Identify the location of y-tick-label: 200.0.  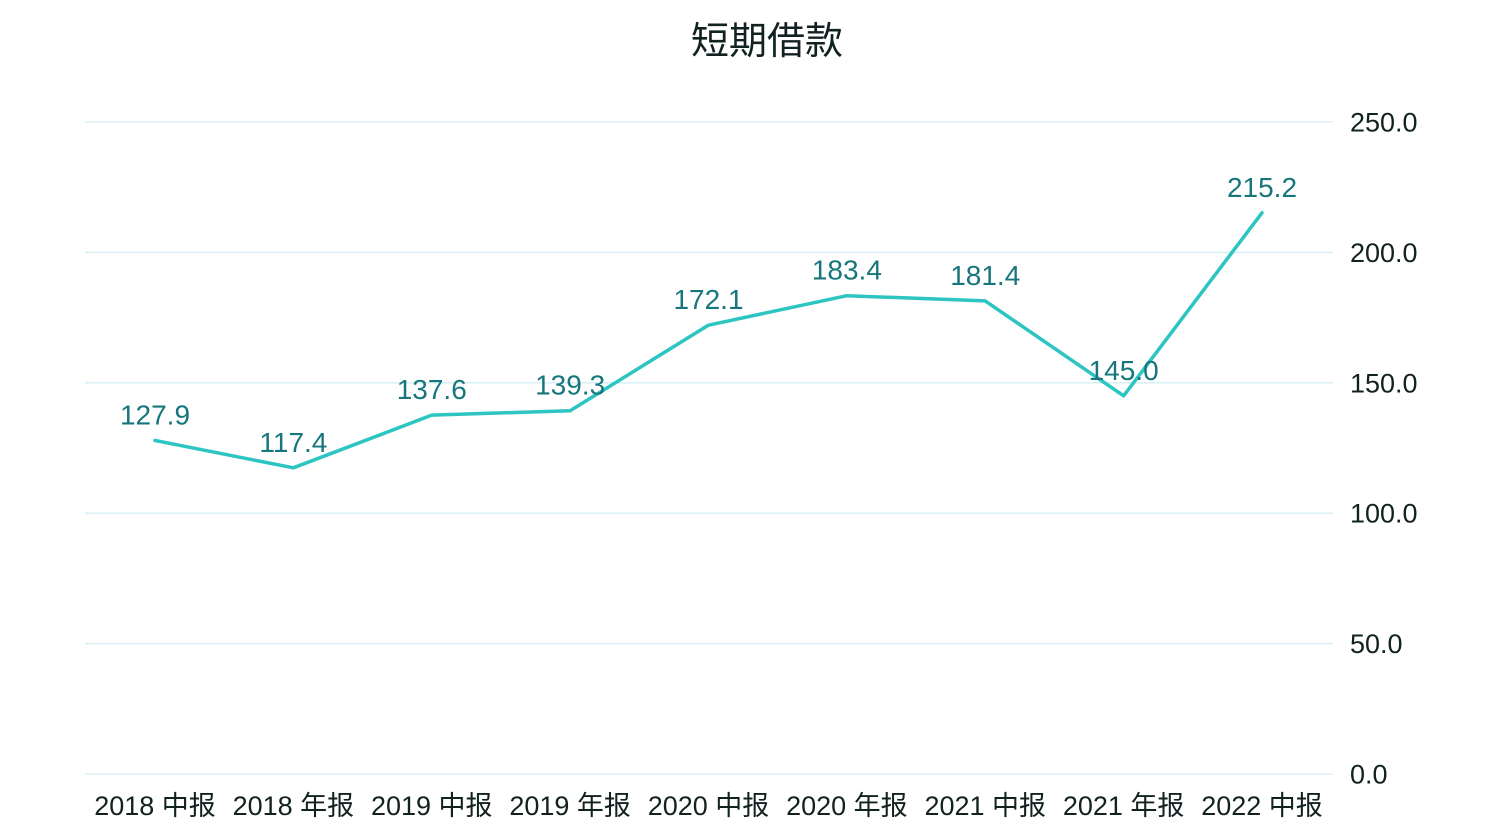
(1384, 253).